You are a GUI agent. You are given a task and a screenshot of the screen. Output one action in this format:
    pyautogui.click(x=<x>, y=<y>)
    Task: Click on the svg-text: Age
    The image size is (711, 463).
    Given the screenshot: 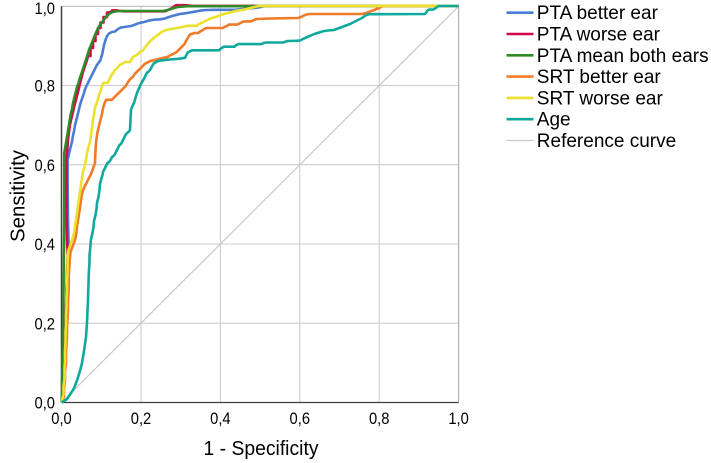 What is the action you would take?
    pyautogui.click(x=554, y=120)
    